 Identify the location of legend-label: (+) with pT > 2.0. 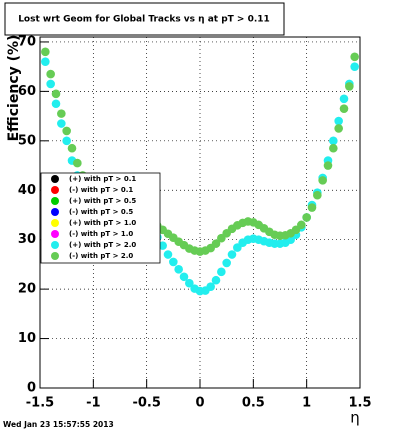
(102, 245).